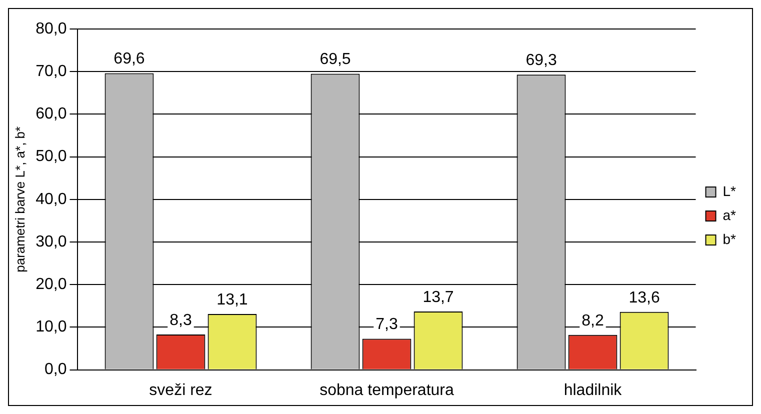 The height and width of the screenshot is (414, 761). What do you see at coordinates (51, 327) in the screenshot?
I see `y-tick-label: 10,0` at bounding box center [51, 327].